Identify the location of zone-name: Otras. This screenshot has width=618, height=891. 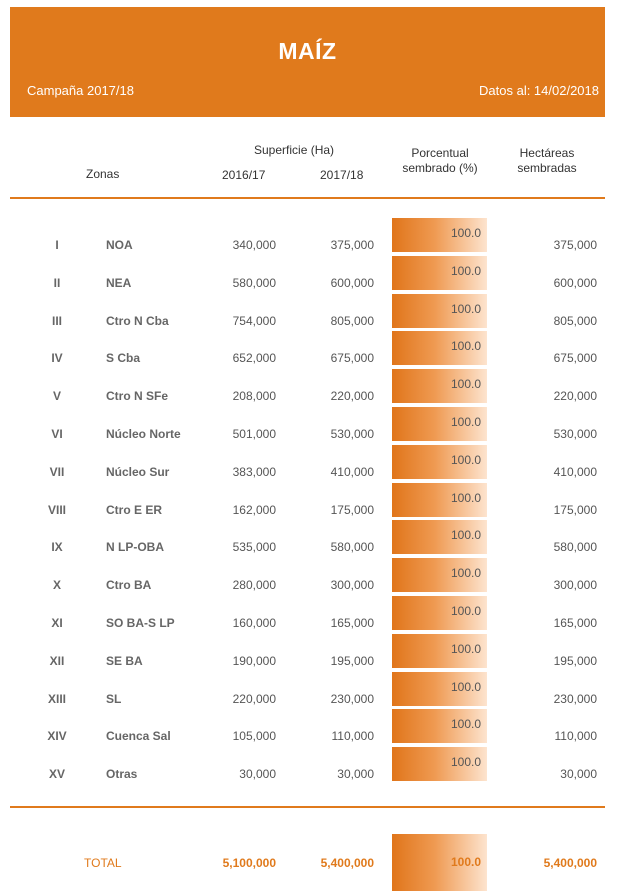
(122, 774).